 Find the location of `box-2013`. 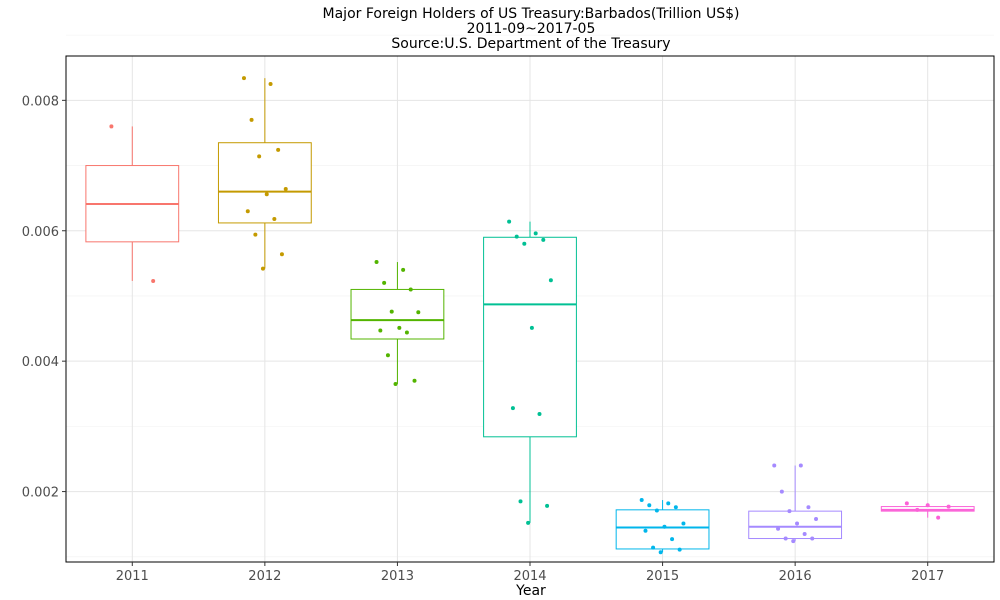

box-2013 is located at coordinates (397, 314).